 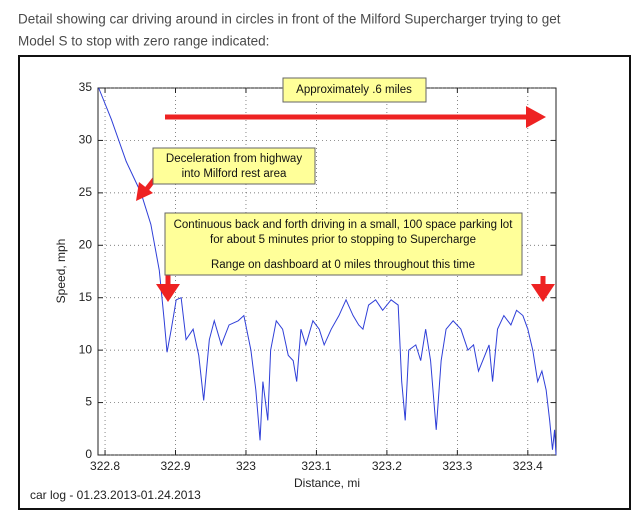 What do you see at coordinates (175, 466) in the screenshot?
I see `x-tick-label: 322.9` at bounding box center [175, 466].